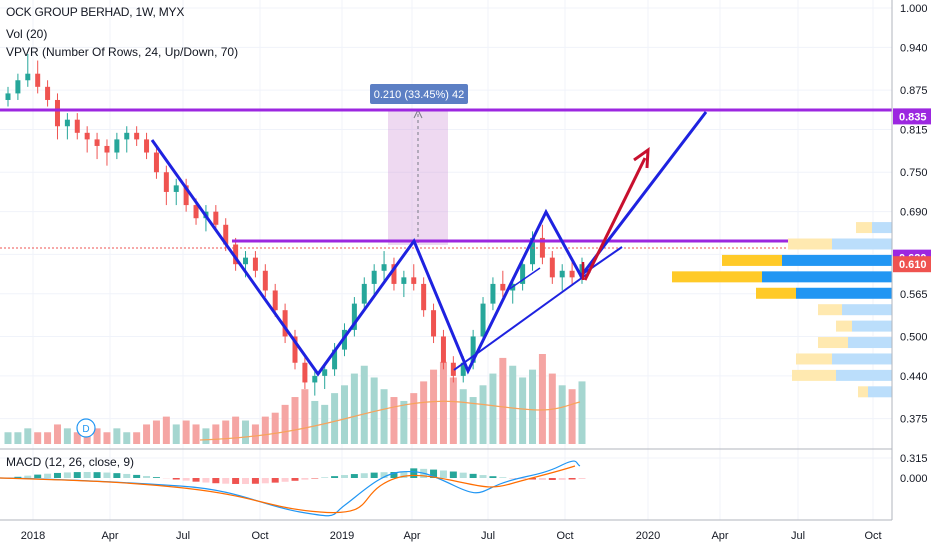  What do you see at coordinates (912, 264) in the screenshot?
I see `price-tag: 0.610` at bounding box center [912, 264].